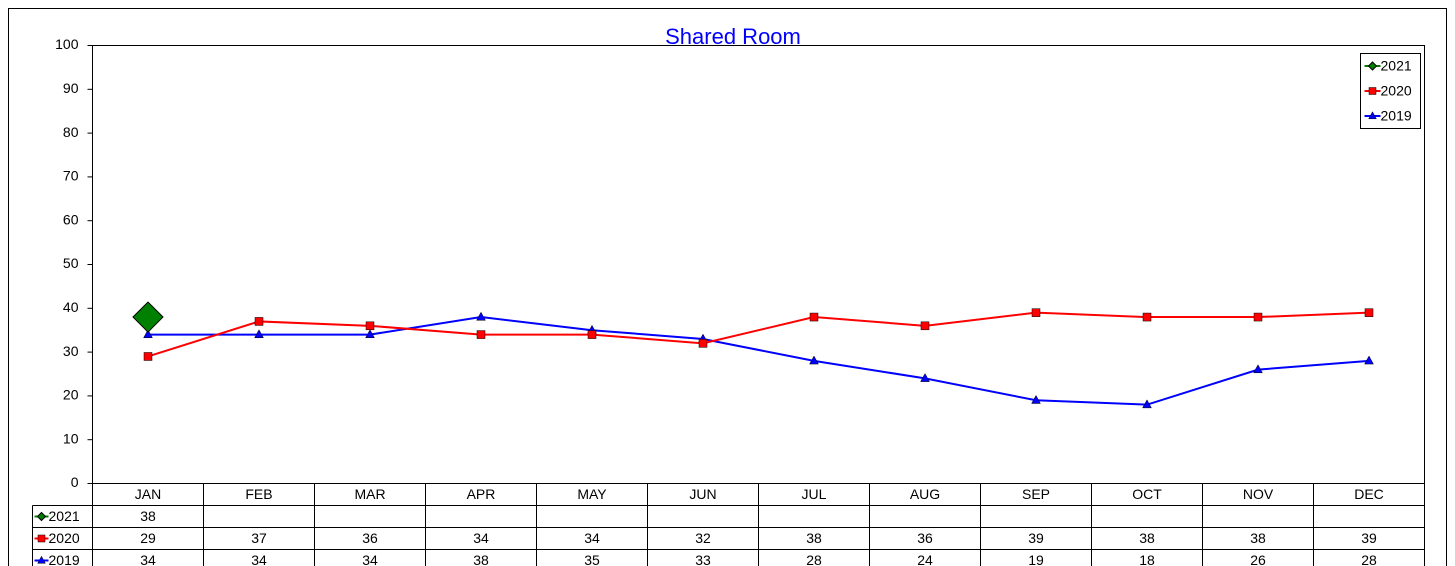  Describe the element at coordinates (71, 307) in the screenshot. I see `y-tick-label: 40` at that location.